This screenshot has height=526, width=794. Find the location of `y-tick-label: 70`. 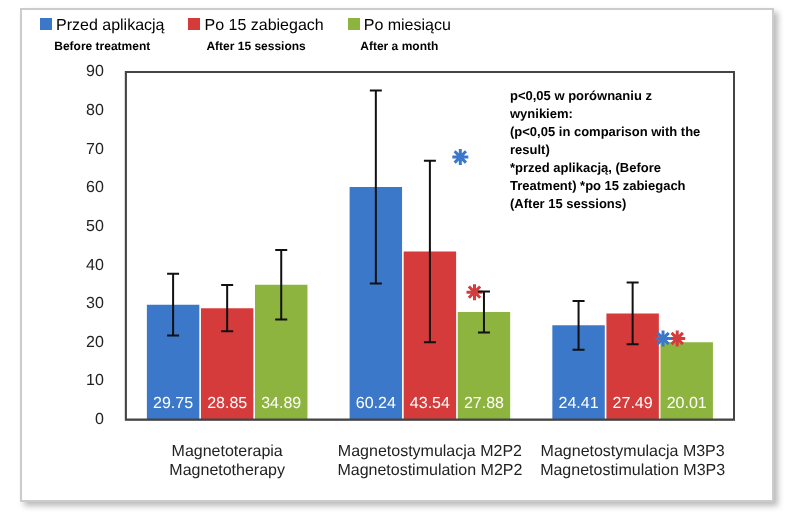

y-tick-label: 70 is located at coordinates (95, 148).